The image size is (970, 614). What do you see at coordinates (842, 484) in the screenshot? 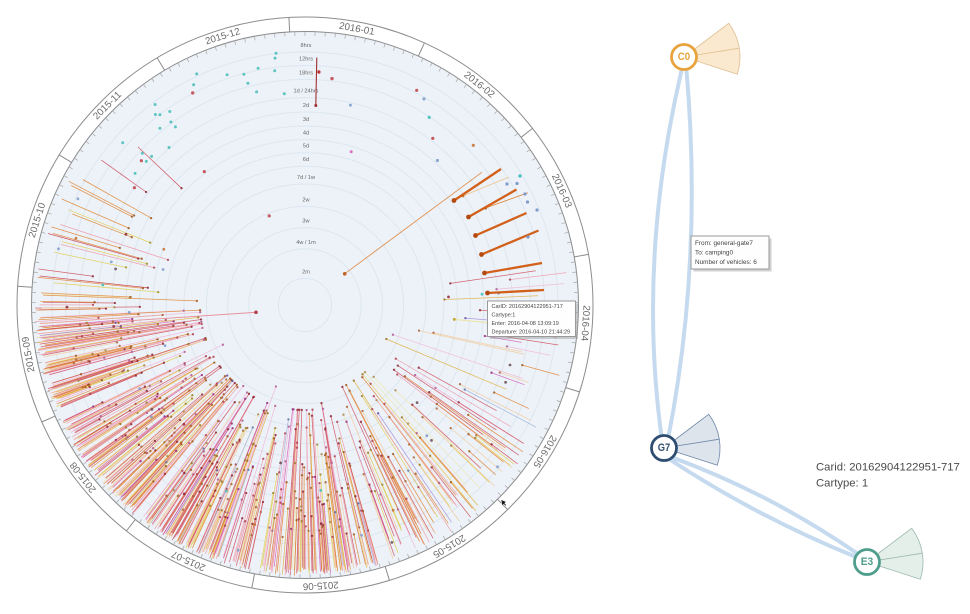
I see `svg-text: Cartype: 1` at bounding box center [842, 484].